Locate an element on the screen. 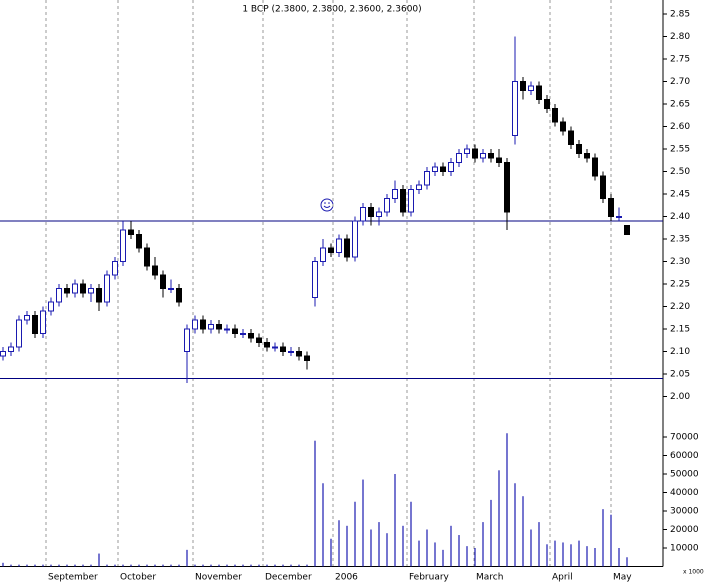 This screenshot has height=582, width=707. volume-tick-label: 40000 is located at coordinates (684, 493).